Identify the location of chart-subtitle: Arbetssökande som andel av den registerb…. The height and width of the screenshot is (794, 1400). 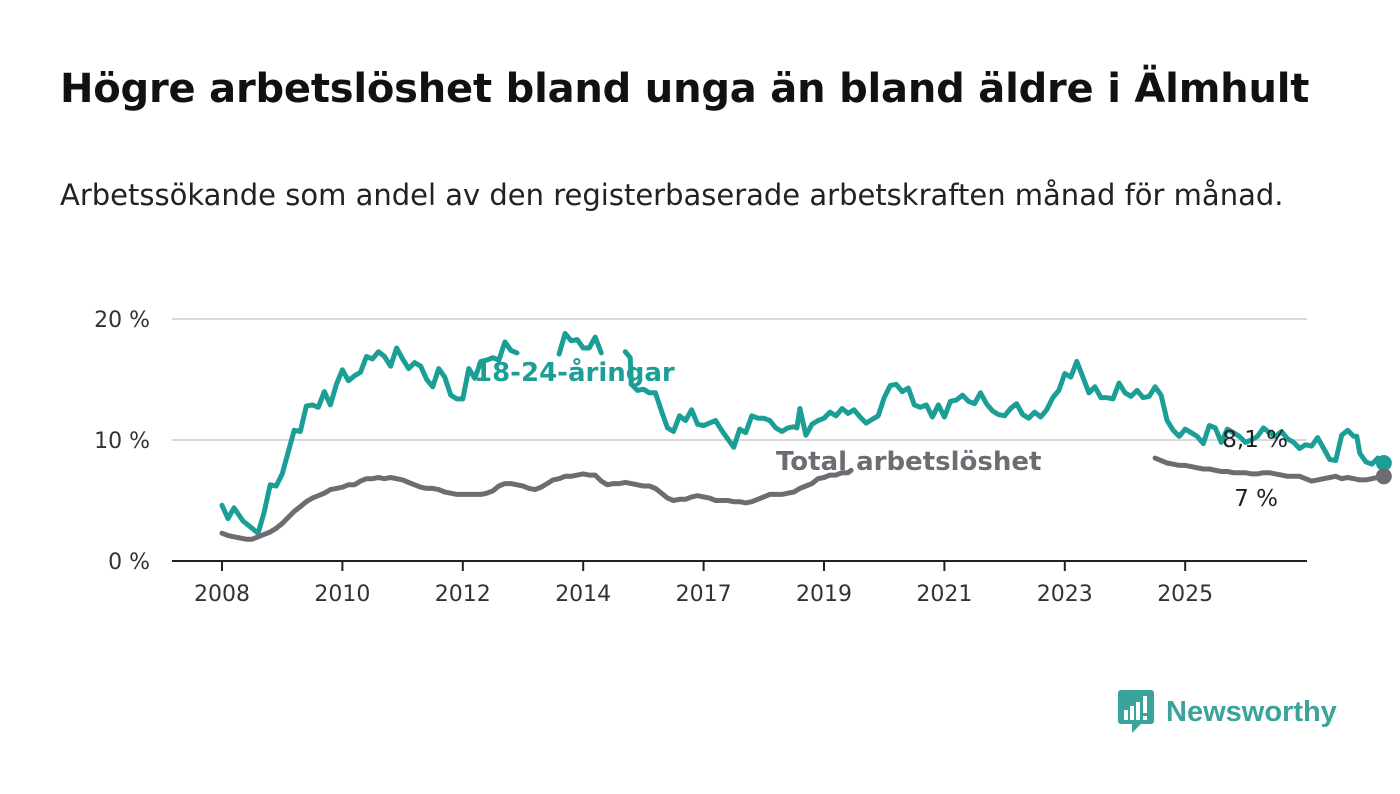
(672, 195).